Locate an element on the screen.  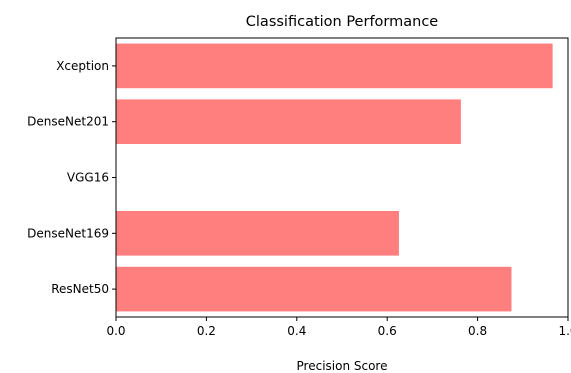
chart-title: Classification Performance is located at coordinates (342, 22).